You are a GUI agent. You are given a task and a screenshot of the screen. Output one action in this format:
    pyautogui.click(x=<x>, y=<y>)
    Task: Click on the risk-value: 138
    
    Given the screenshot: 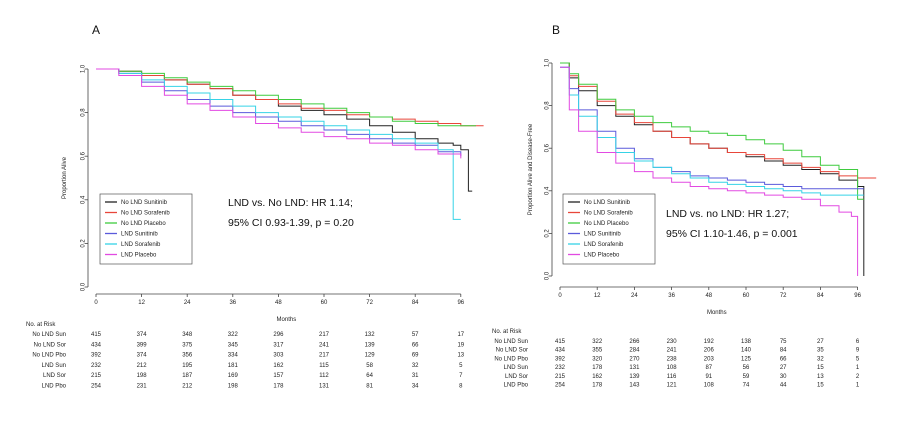 What is the action you would take?
    pyautogui.click(x=746, y=342)
    